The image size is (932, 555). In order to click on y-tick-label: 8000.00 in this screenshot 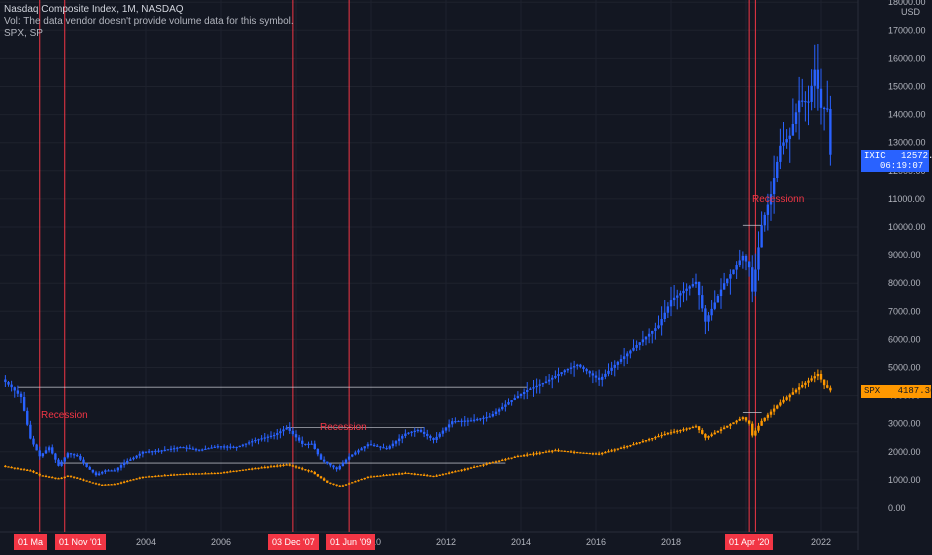, I will do `click(904, 283)`.